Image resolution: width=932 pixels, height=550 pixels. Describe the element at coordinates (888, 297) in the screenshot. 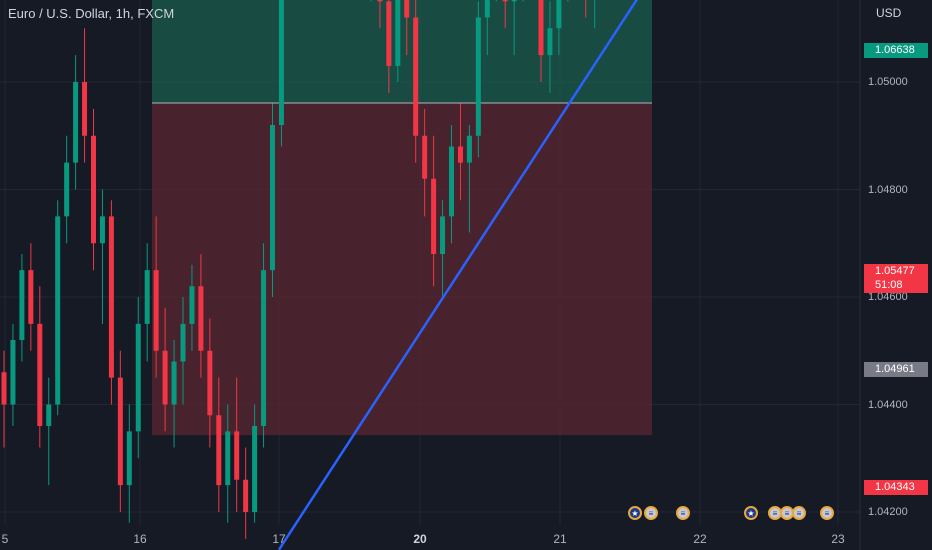

I see `price-tick-label: 1.04600` at that location.